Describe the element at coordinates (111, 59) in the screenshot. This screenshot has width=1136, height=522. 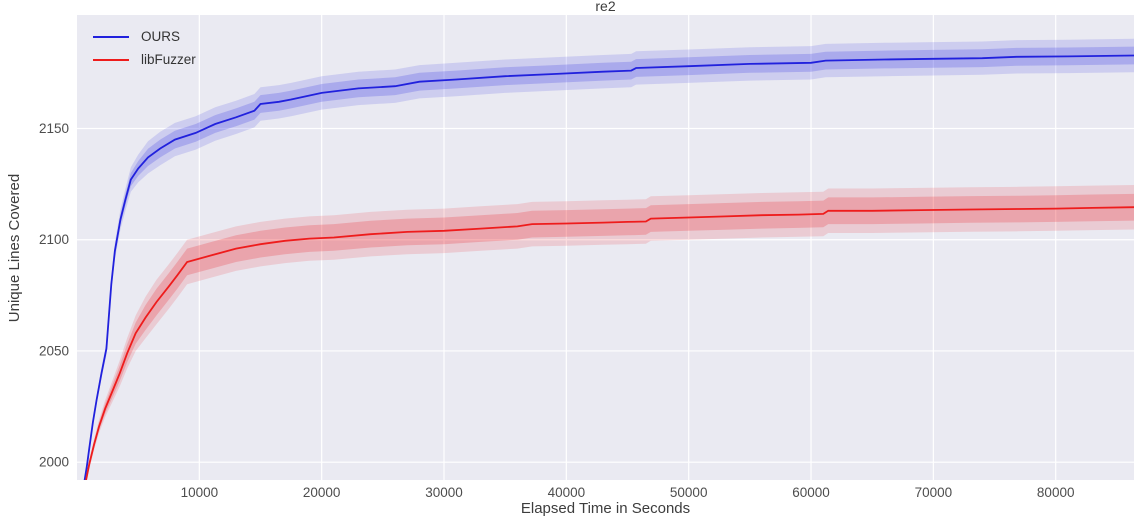
I see `legend-line-libfuzzer` at that location.